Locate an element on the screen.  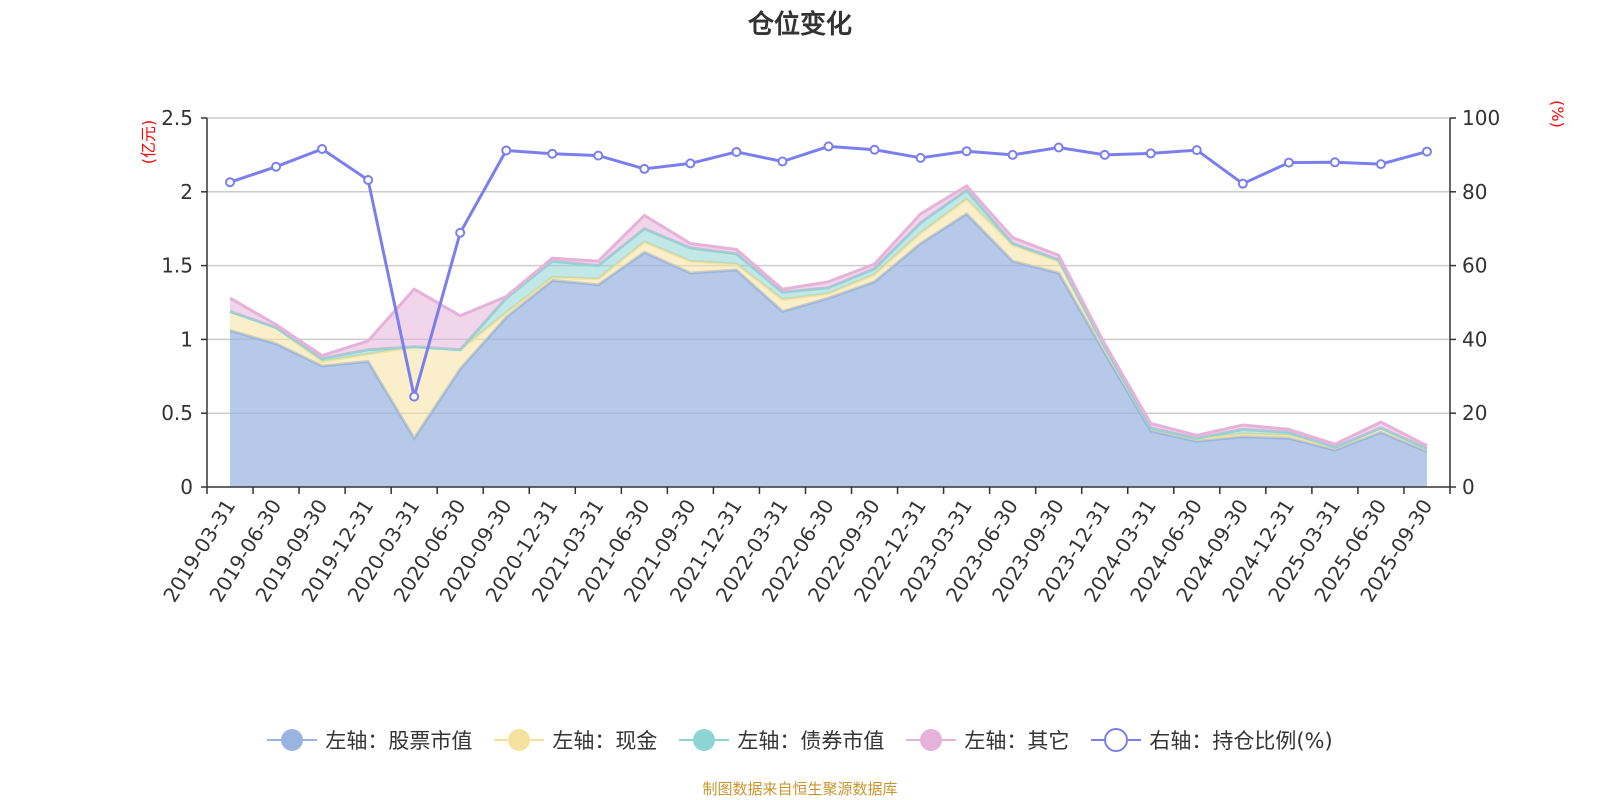
legend-item-stock: 左轴：股票市值 is located at coordinates (369, 740).